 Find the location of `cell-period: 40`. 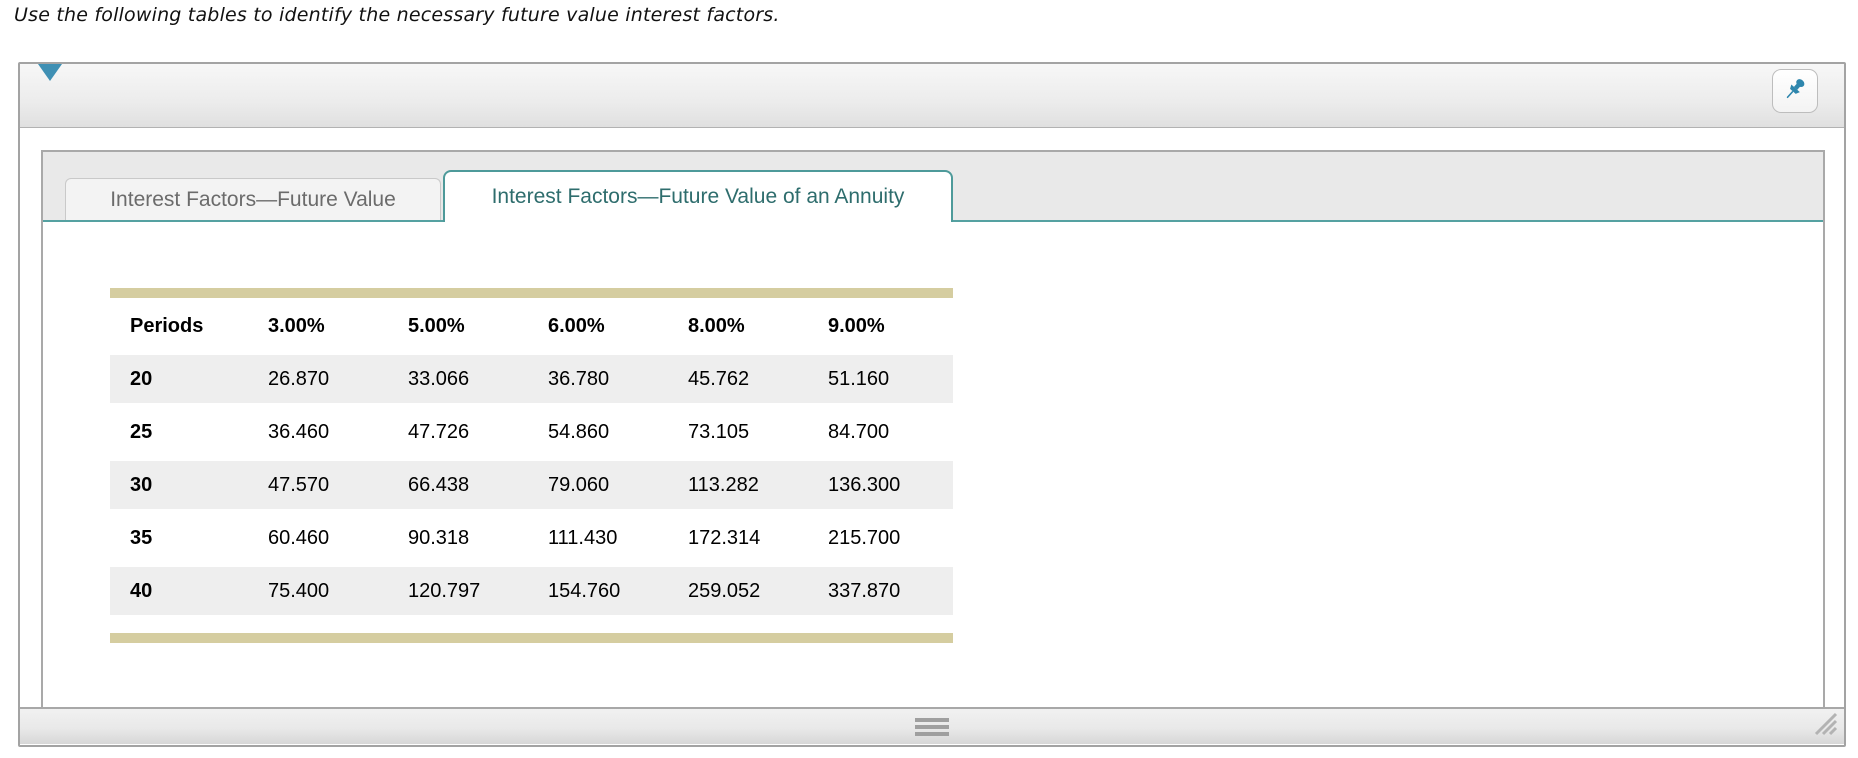

cell-period: 40 is located at coordinates (179, 591).